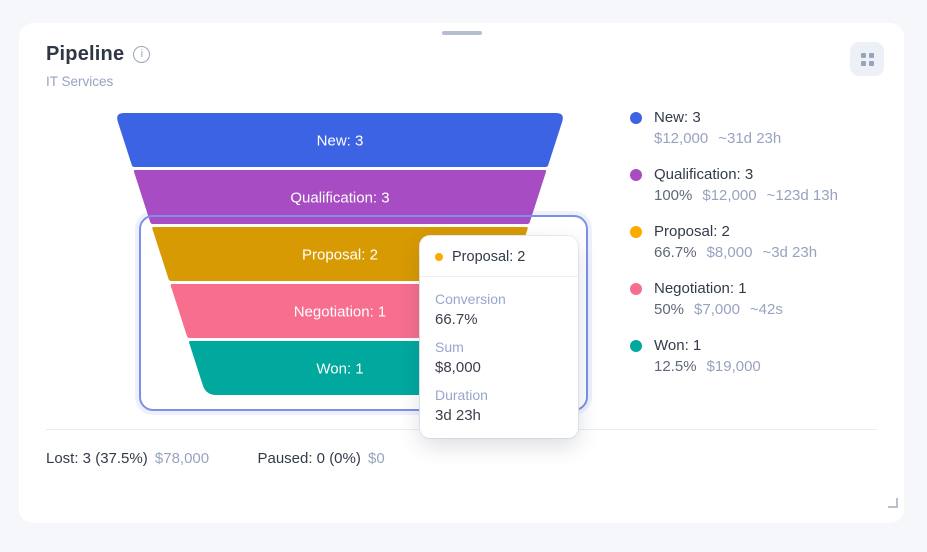  What do you see at coordinates (462, 33) in the screenshot?
I see `drag-handle` at bounding box center [462, 33].